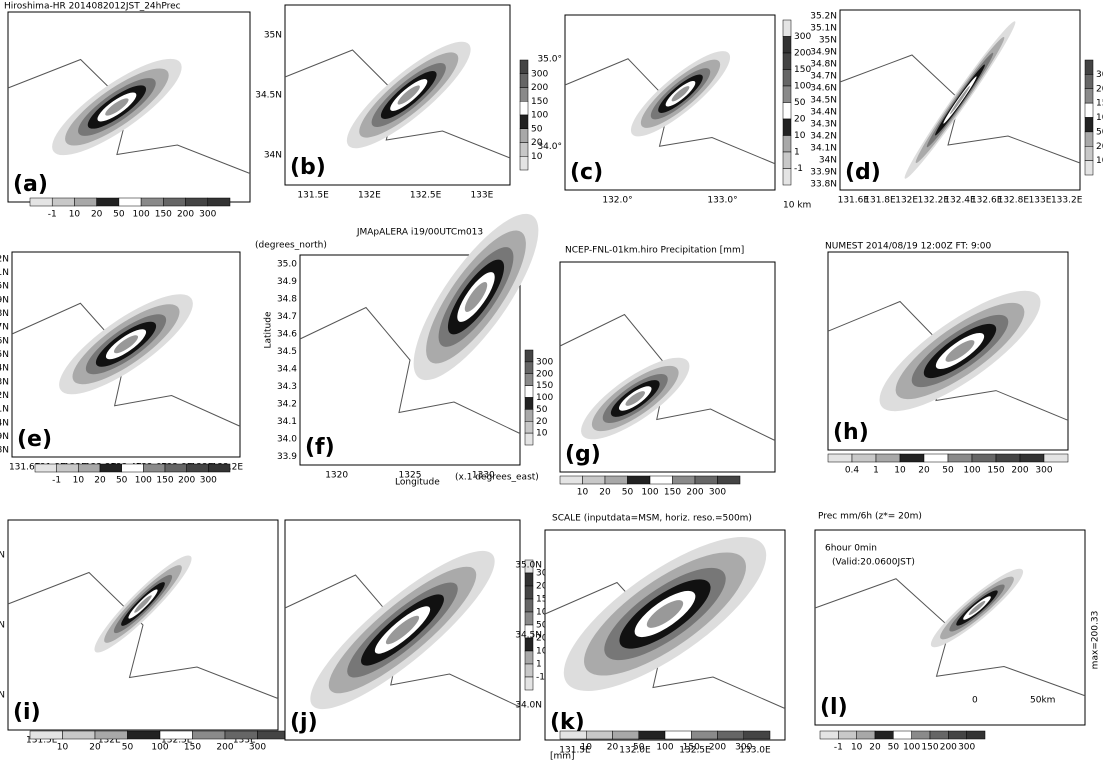 Image resolution: width=1103 pixels, height=768 pixels. Describe the element at coordinates (870, 517) in the screenshot. I see `panel-title: Prec mm/6h (z*= 20m)` at that location.